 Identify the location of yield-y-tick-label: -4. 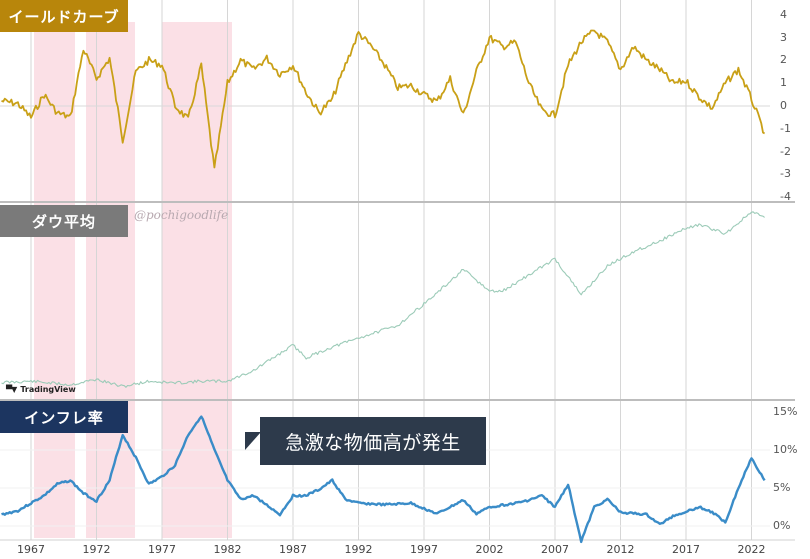
(785, 197).